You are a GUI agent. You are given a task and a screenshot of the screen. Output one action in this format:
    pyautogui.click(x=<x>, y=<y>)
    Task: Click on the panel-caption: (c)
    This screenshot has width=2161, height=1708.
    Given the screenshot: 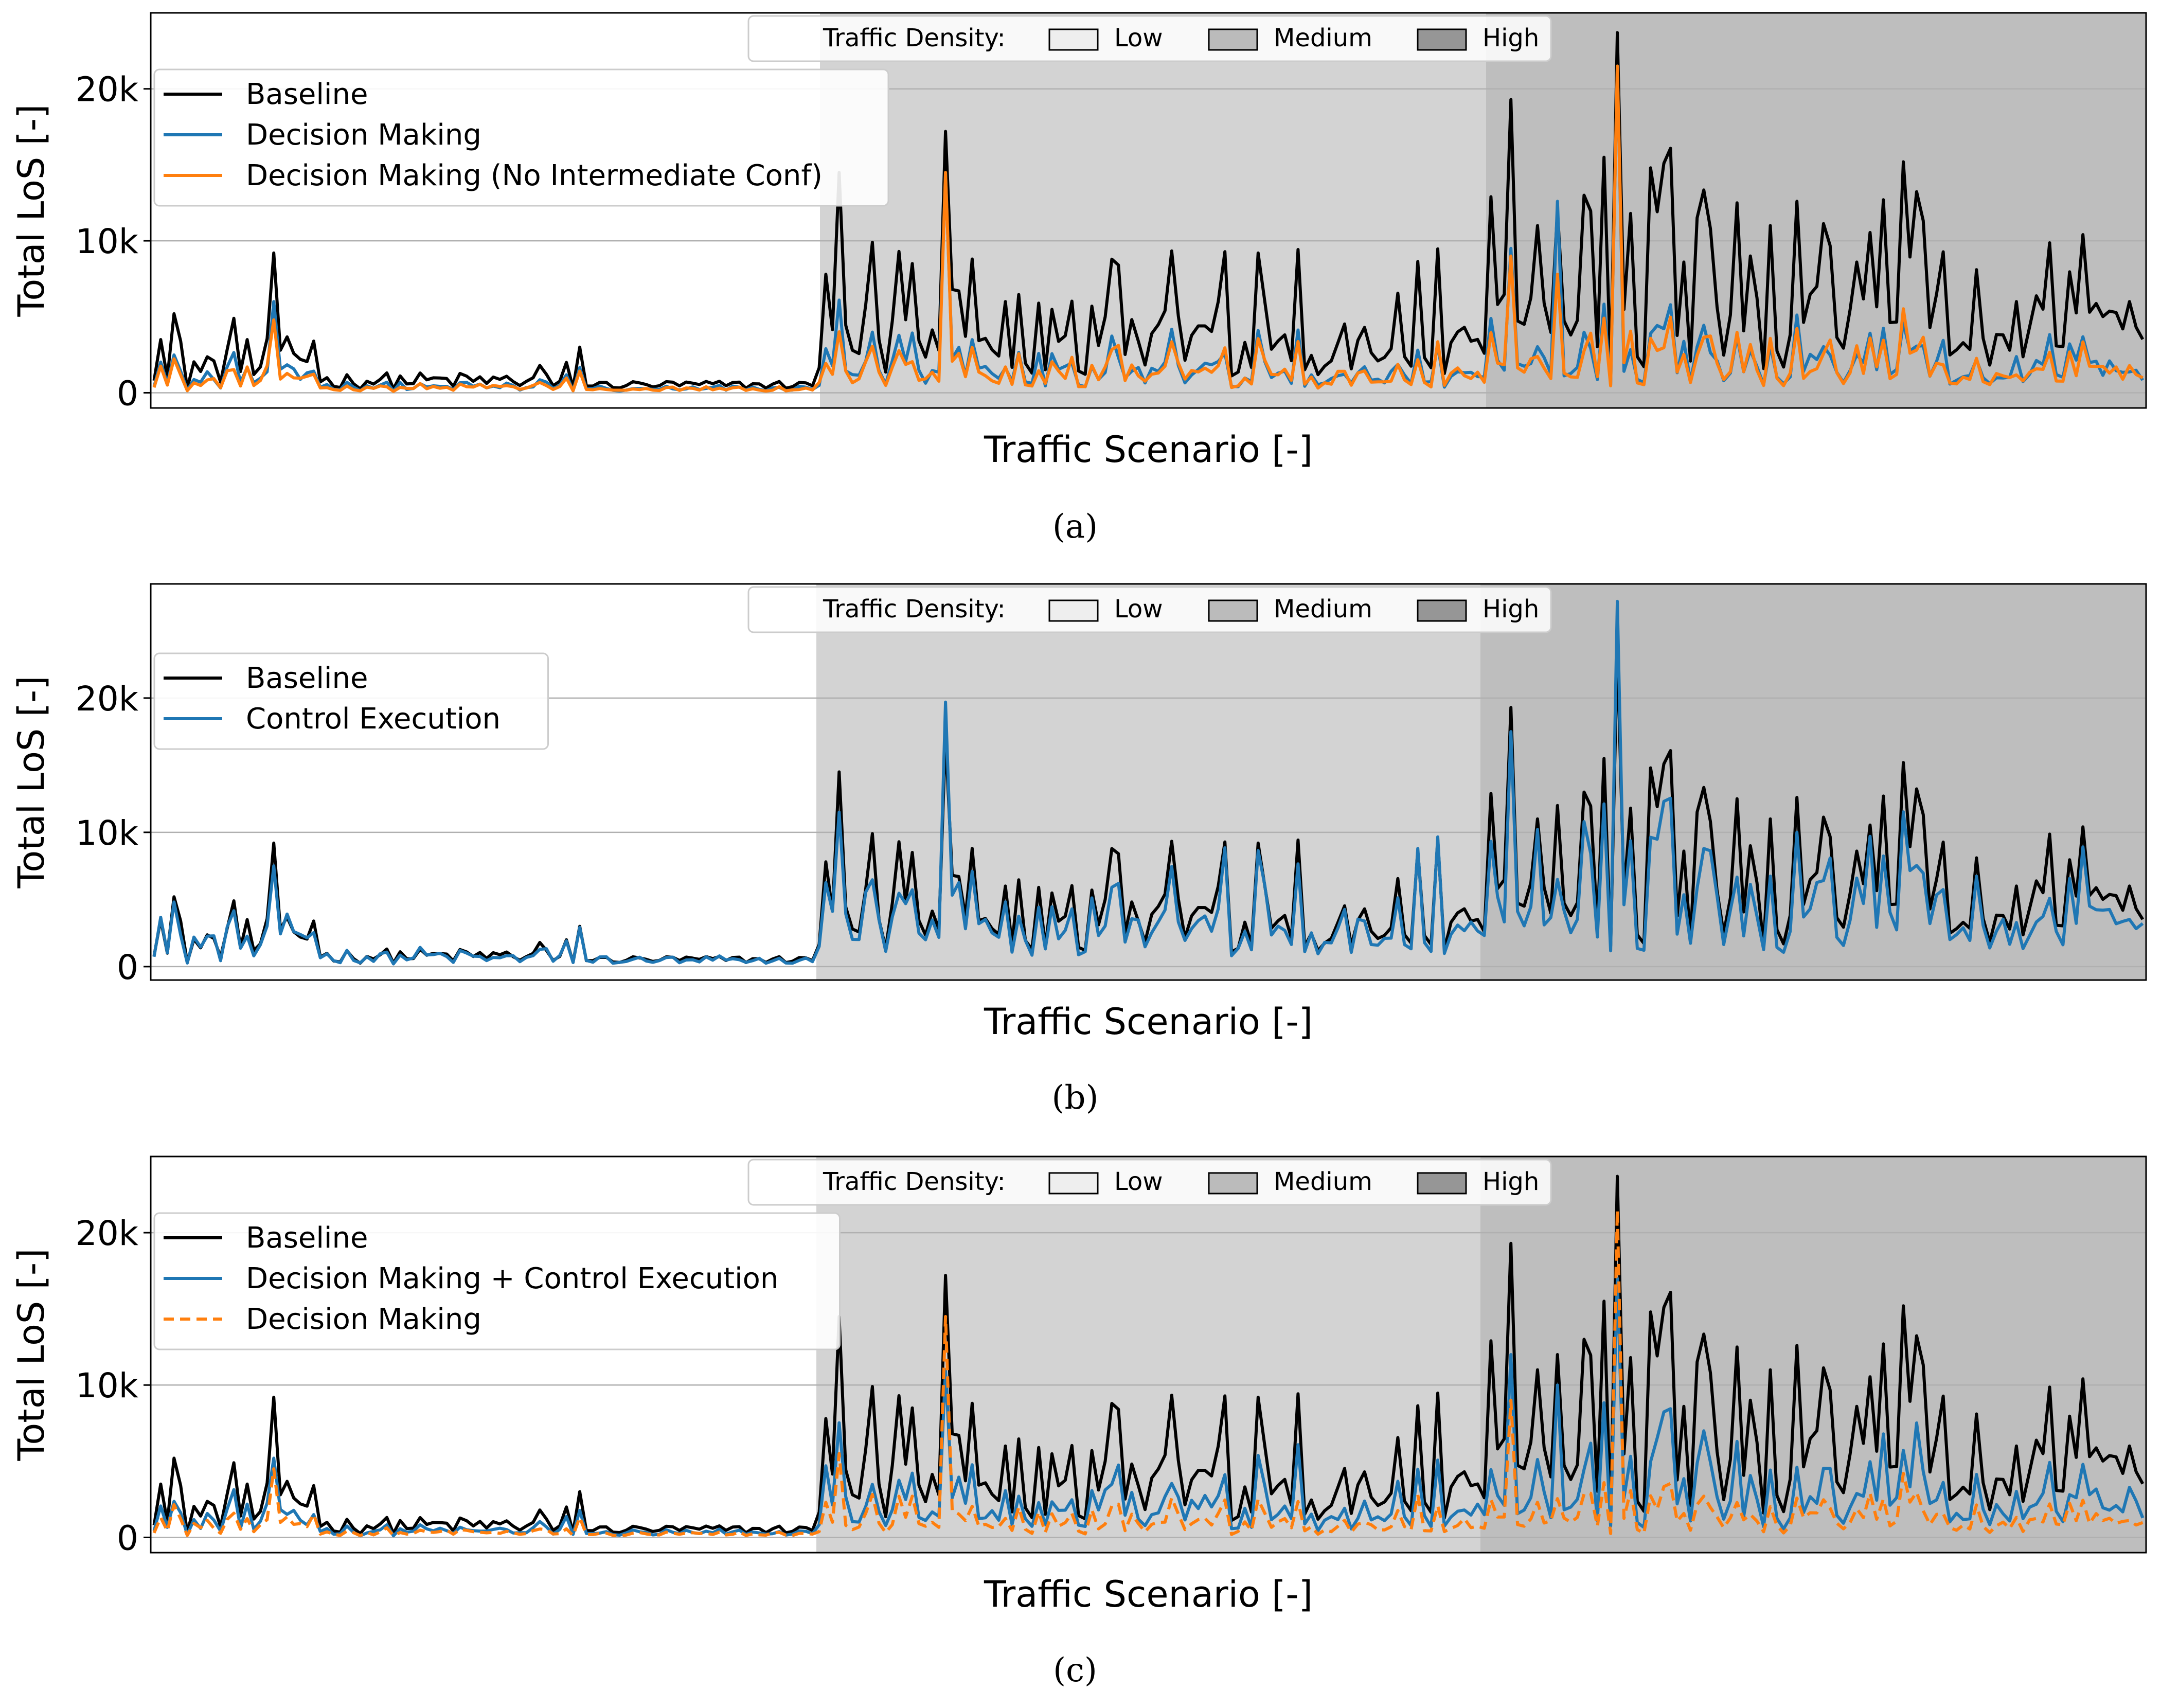 What is the action you would take?
    pyautogui.click(x=1075, y=1670)
    